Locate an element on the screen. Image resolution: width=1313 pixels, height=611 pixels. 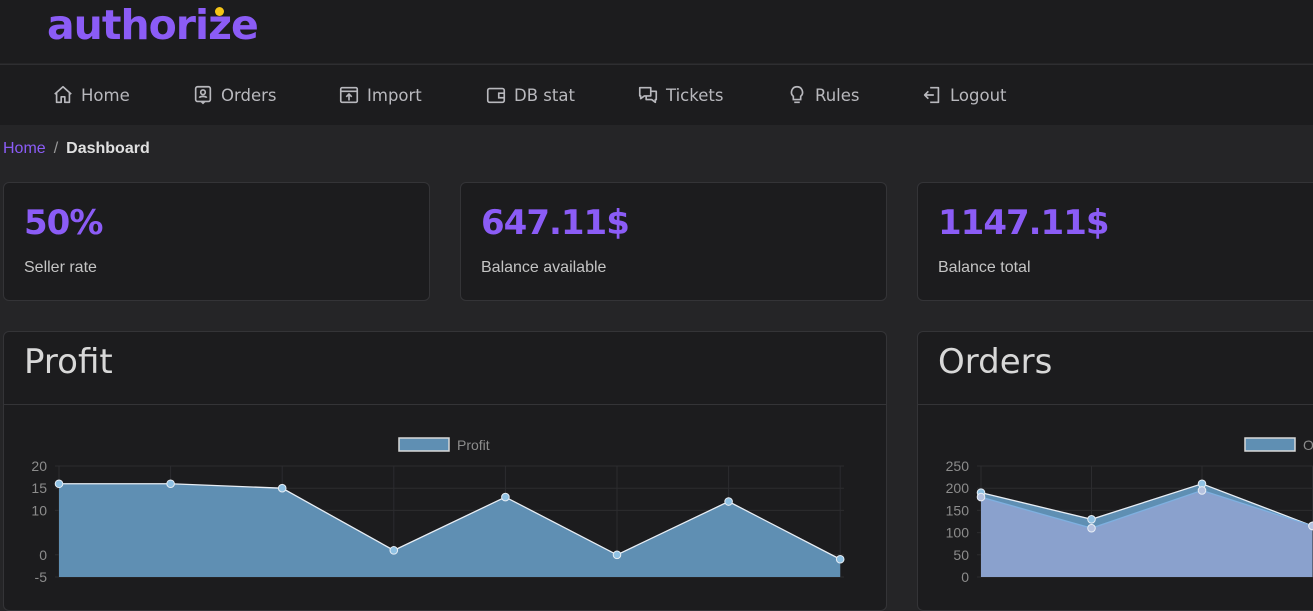
nav-item-orders: Orders is located at coordinates (234, 95).